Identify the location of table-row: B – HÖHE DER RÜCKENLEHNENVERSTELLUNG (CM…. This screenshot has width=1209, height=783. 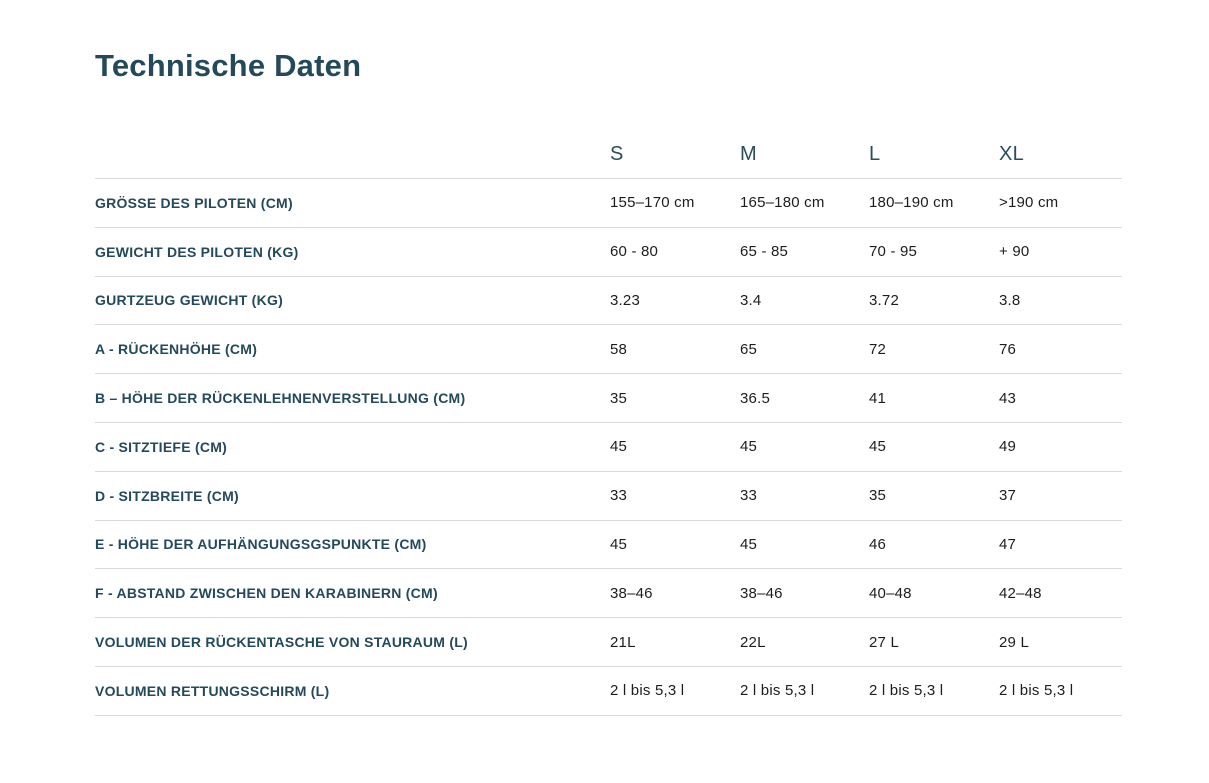
(608, 398).